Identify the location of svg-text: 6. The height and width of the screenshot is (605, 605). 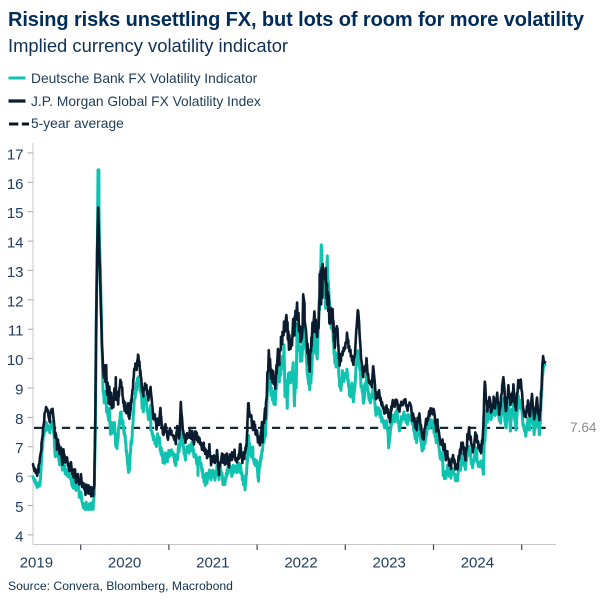
(19, 478).